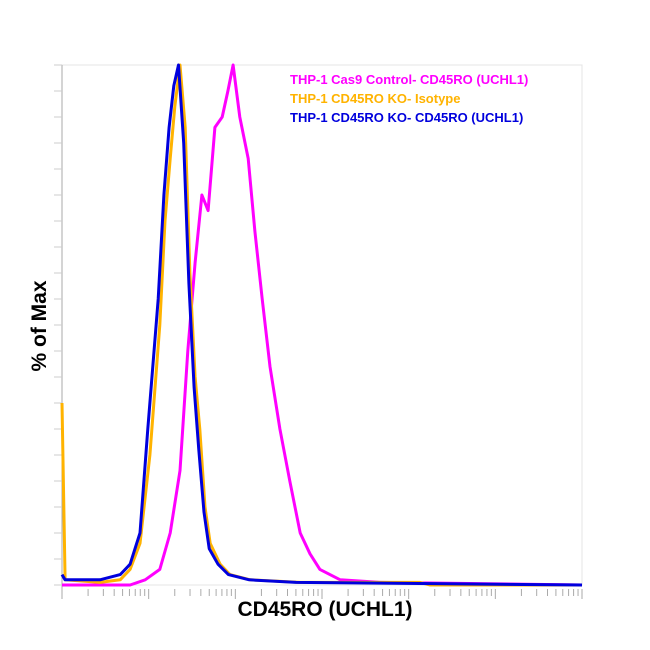 The width and height of the screenshot is (650, 650). What do you see at coordinates (39, 326) in the screenshot?
I see `y-axis-label: % of Max` at bounding box center [39, 326].